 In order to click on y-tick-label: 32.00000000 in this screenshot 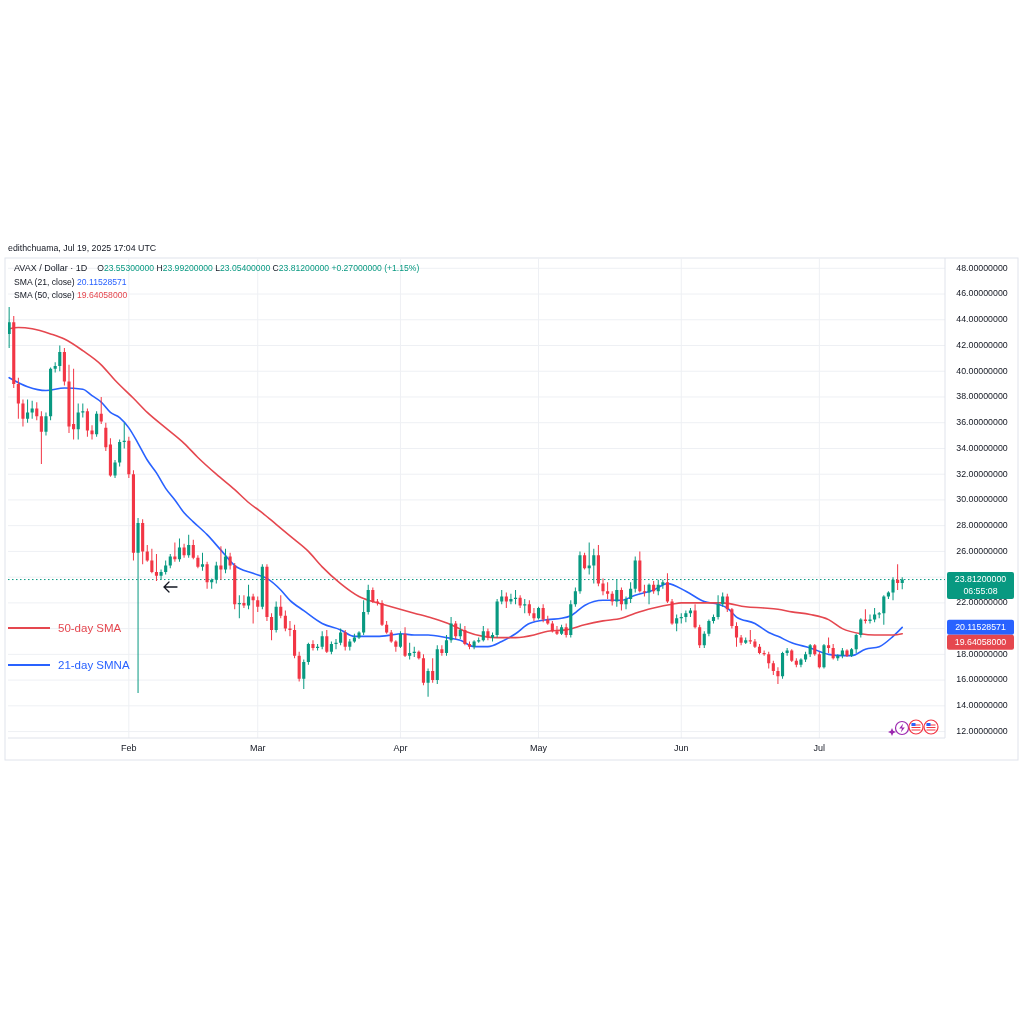, I will do `click(982, 473)`.